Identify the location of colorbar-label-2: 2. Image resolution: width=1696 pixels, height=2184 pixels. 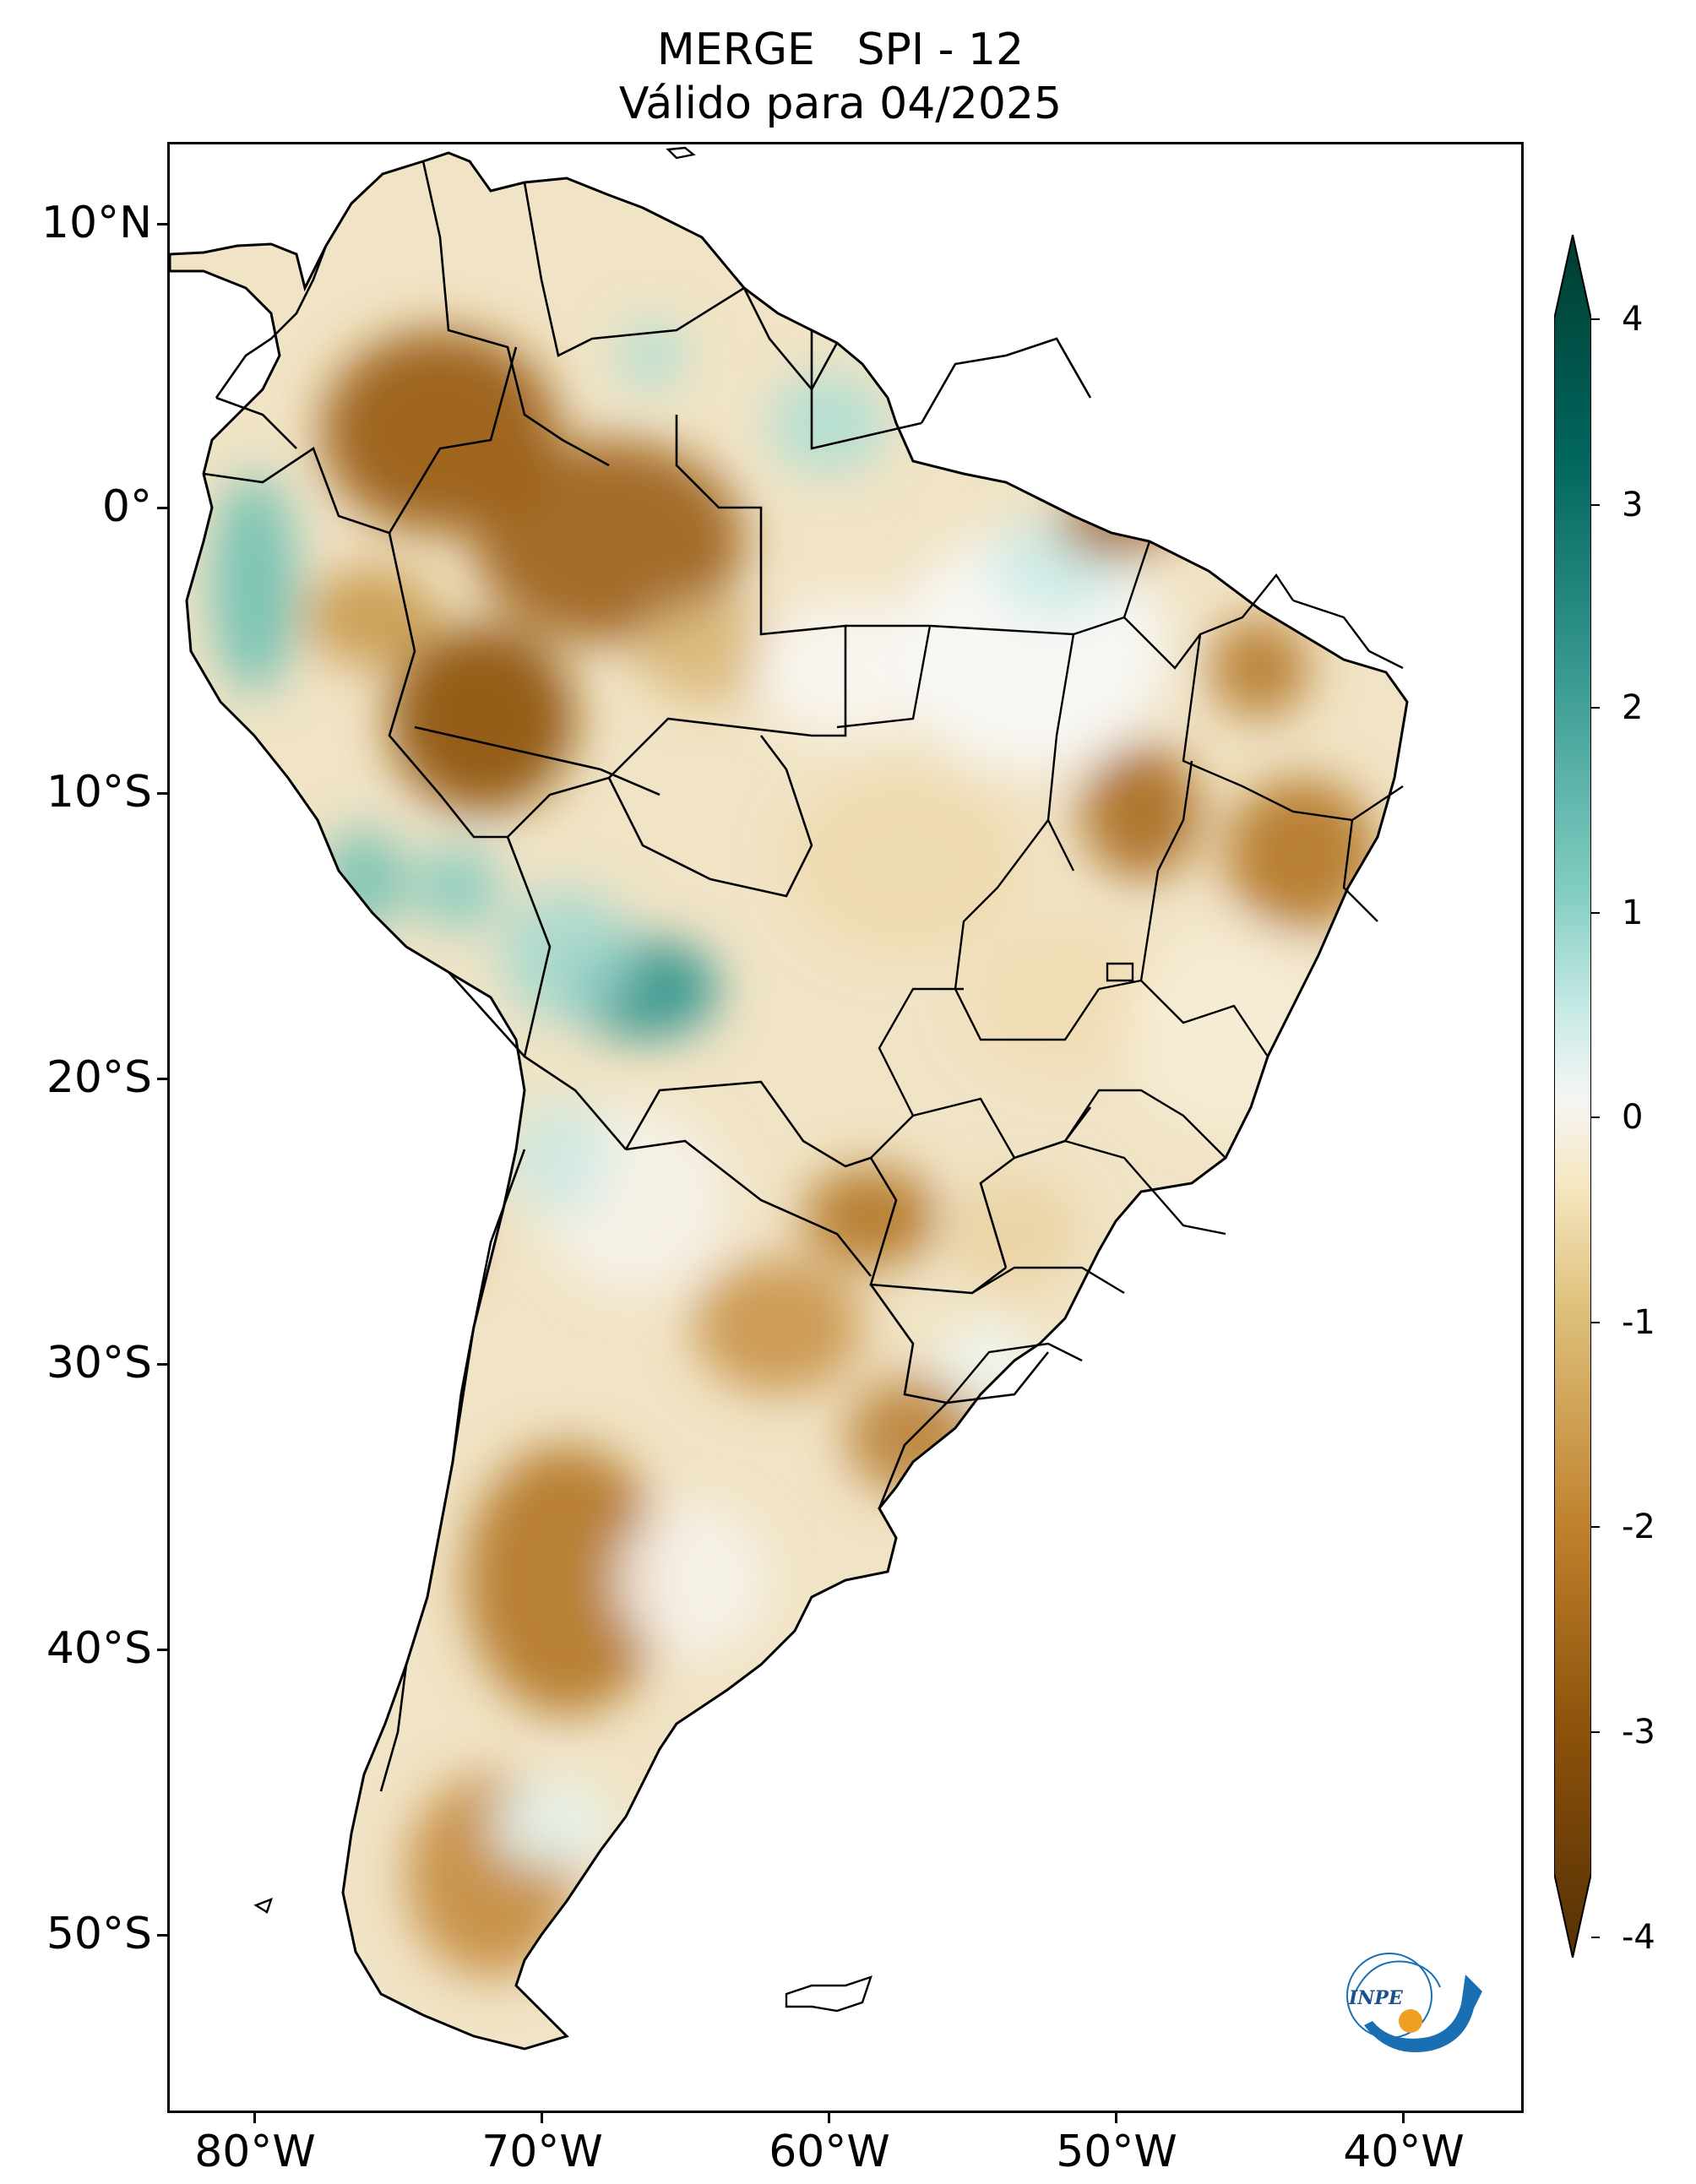
(1633, 707).